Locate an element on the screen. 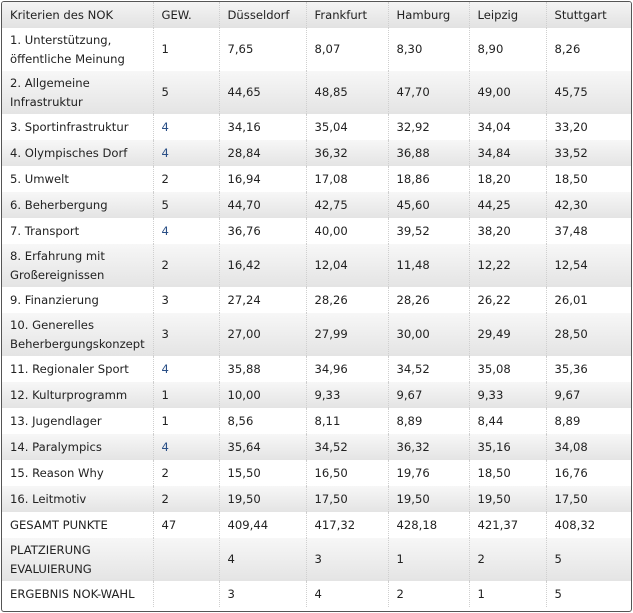 The image size is (633, 613). cell-stuttgart: 12,54 is located at coordinates (588, 265).